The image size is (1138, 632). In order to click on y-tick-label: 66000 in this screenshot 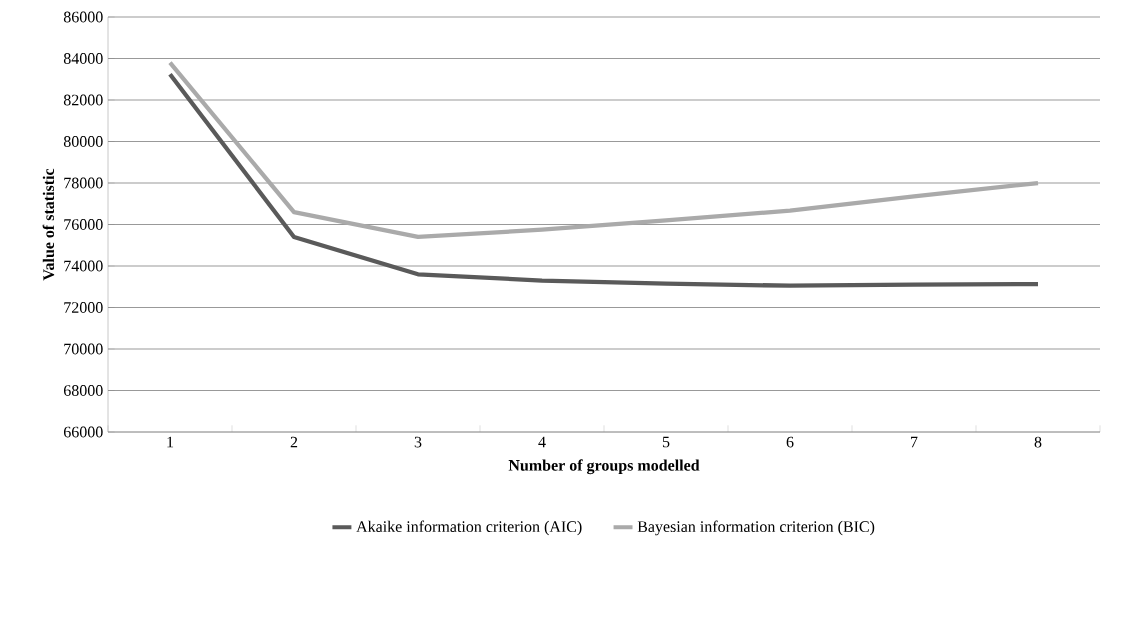, I will do `click(83, 432)`.